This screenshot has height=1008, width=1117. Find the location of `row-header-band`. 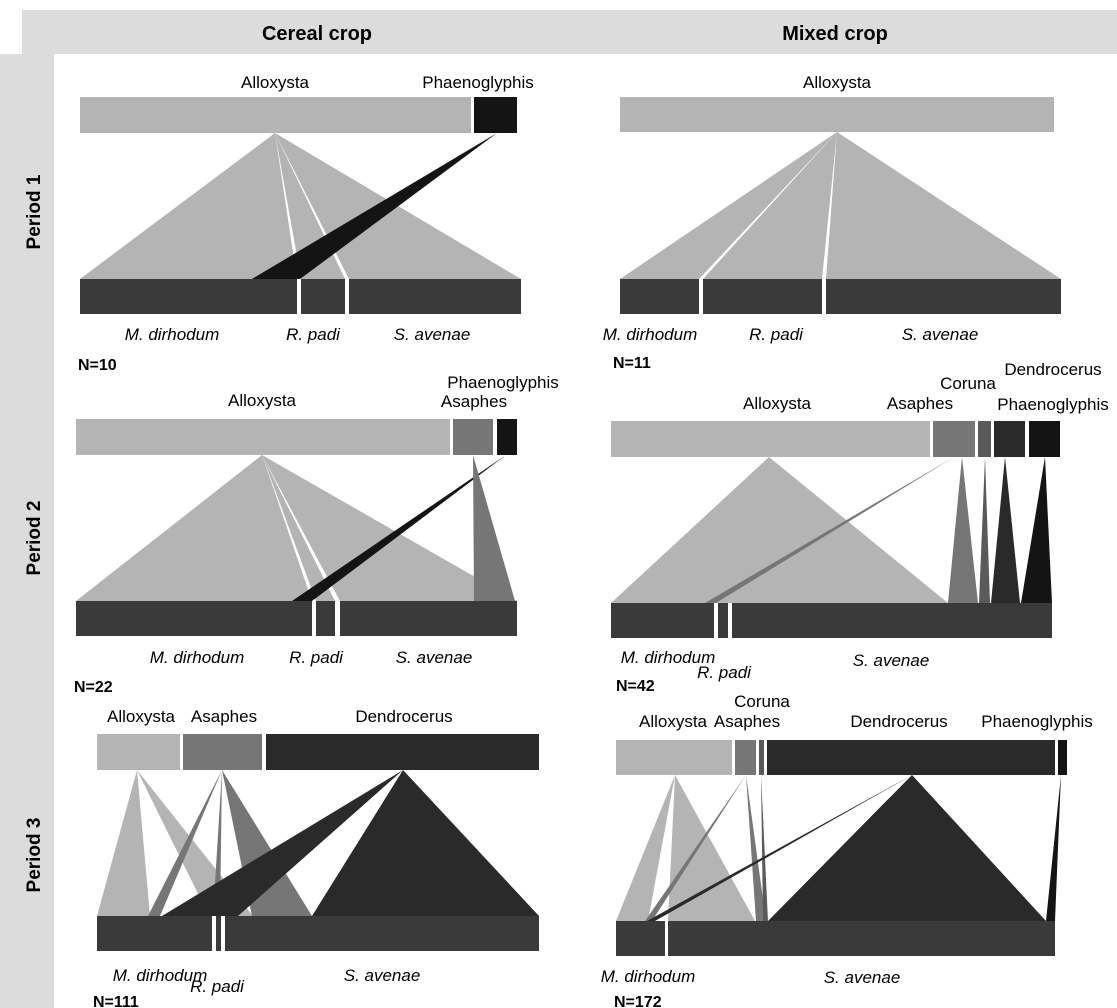

row-header-band is located at coordinates (27, 509).